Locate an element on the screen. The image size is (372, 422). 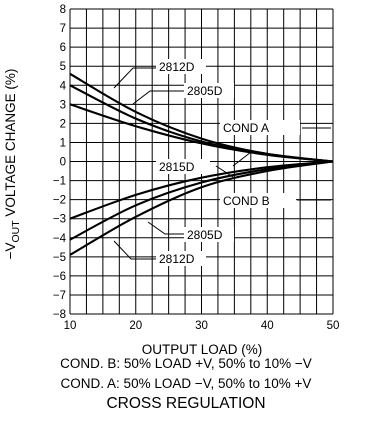
curve-2815d-cond-b is located at coordinates (201, 190).